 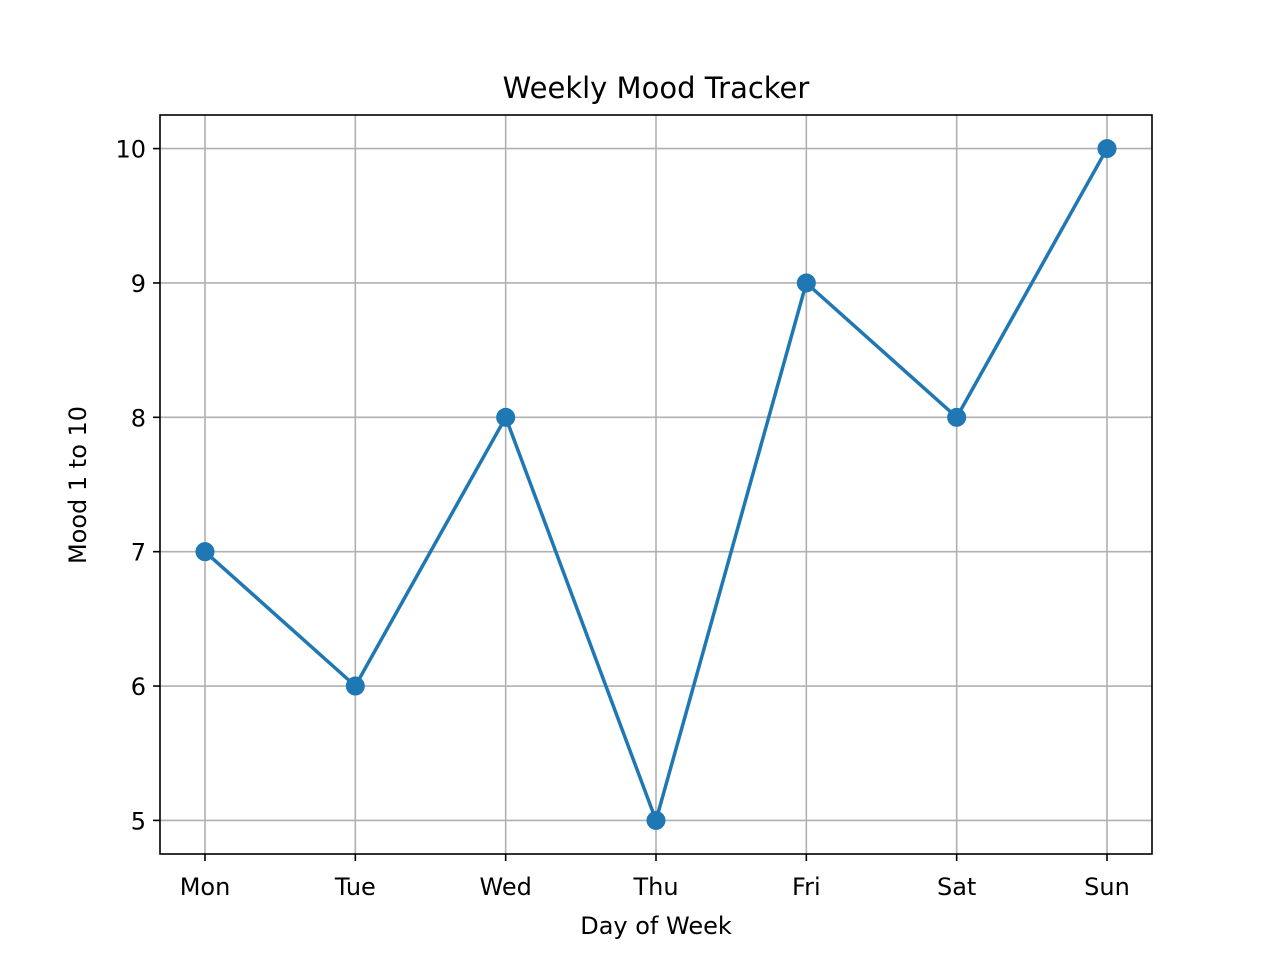 I want to click on y-axis-title: Mood 1 to 10, so click(x=78, y=485).